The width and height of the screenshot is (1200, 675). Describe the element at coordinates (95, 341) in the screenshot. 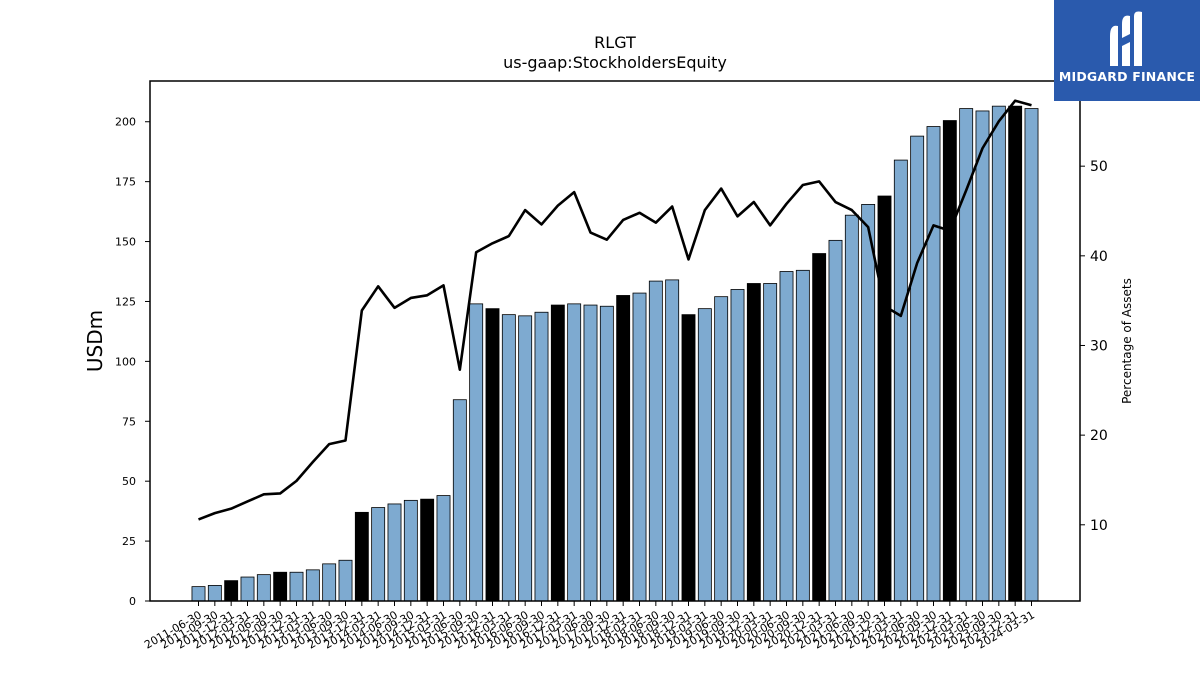

I see `y-axis-label: USDm` at that location.